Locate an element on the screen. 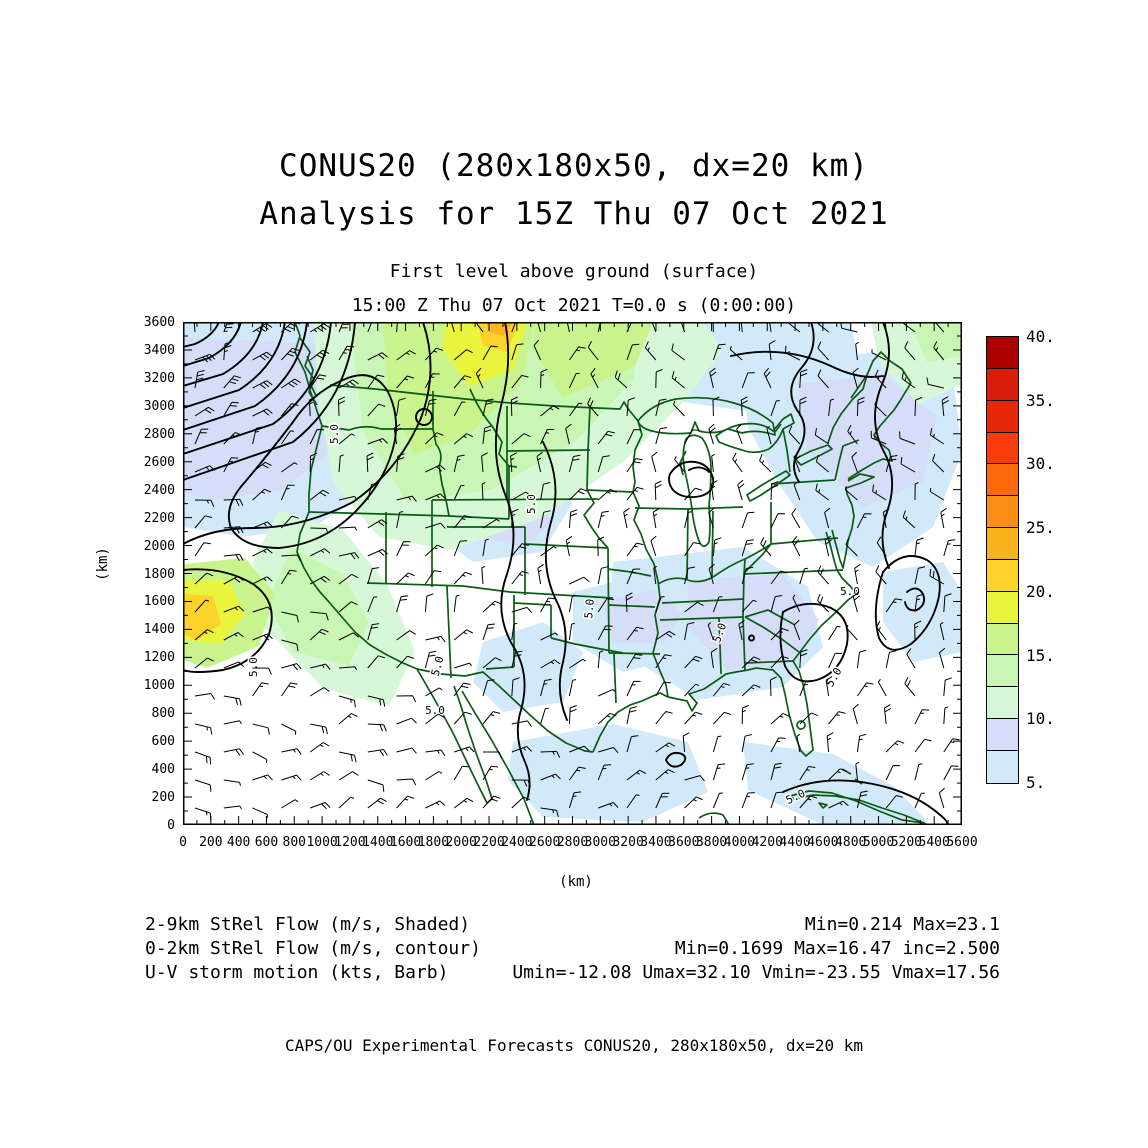  x-tick-label: 400 is located at coordinates (238, 842).